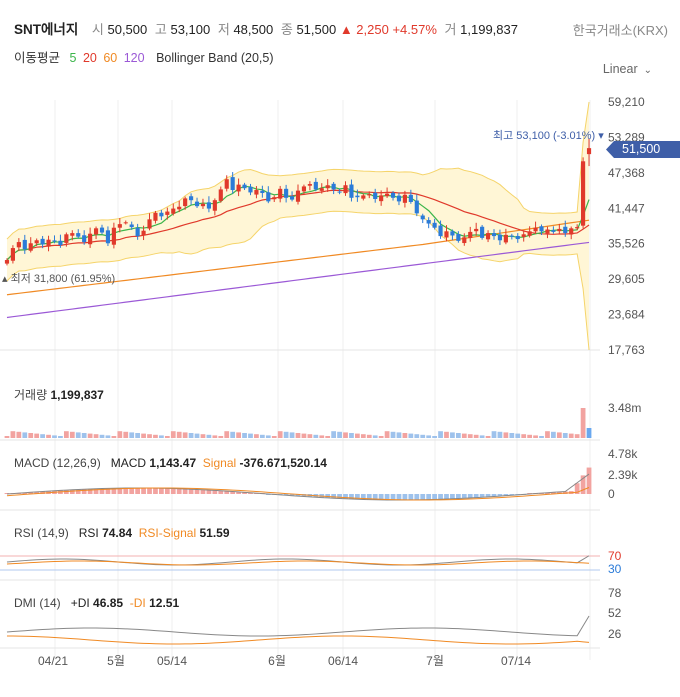  I want to click on rsi-30-label: 30, so click(615, 569).